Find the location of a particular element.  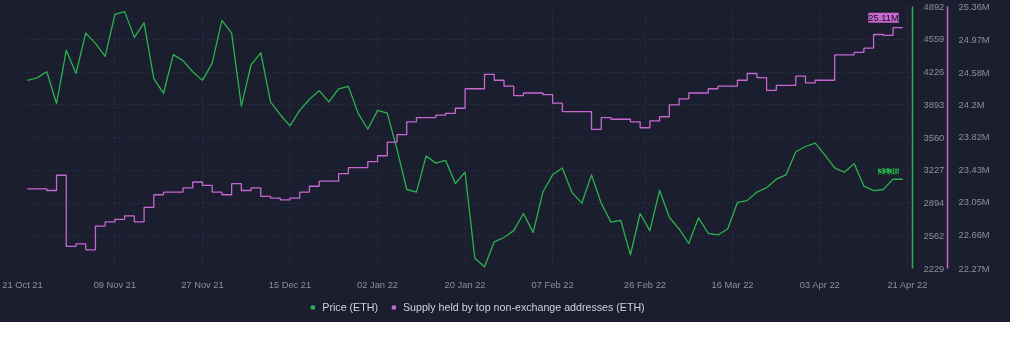

x-tick-label: 27 Nov 21 is located at coordinates (202, 284).